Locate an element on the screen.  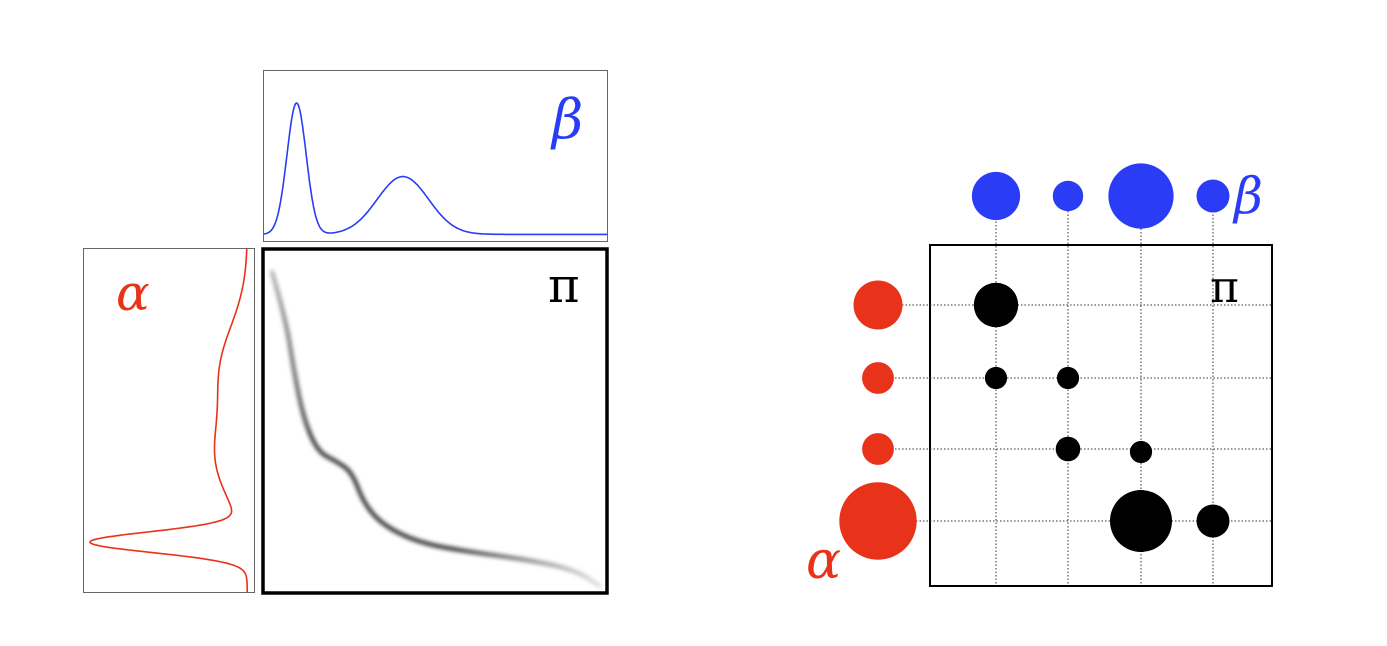
beta-label-continuous: β is located at coordinates (566, 119).